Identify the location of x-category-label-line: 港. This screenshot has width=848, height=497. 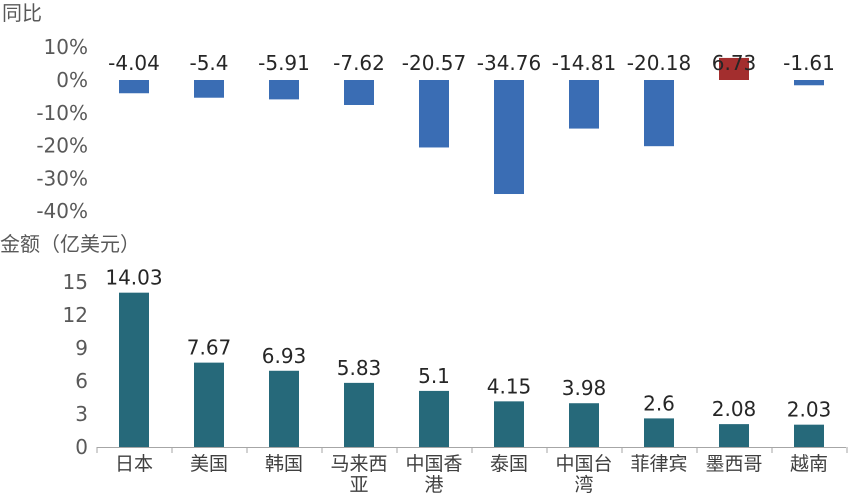
(433, 483).